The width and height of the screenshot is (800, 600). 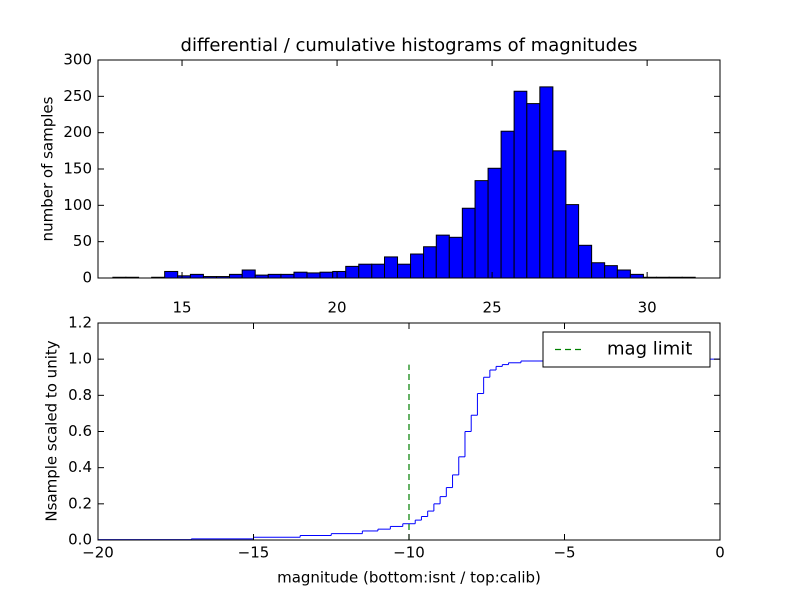 What do you see at coordinates (720, 553) in the screenshot?
I see `x-tick-label: 0` at bounding box center [720, 553].